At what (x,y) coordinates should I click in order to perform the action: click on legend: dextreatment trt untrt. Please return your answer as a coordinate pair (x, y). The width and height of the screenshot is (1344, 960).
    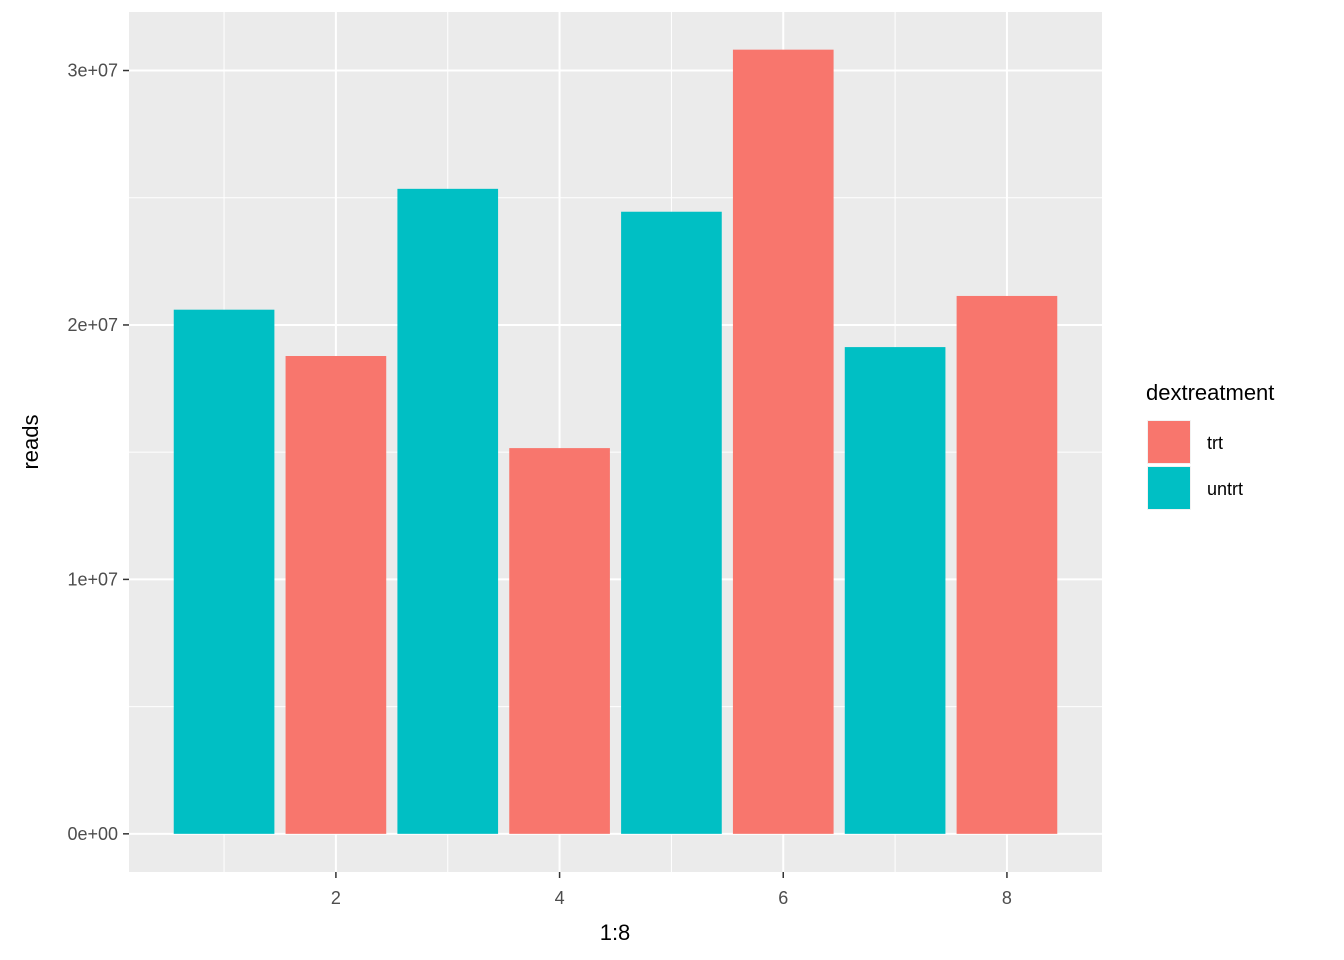
    Looking at the image, I should click on (1210, 445).